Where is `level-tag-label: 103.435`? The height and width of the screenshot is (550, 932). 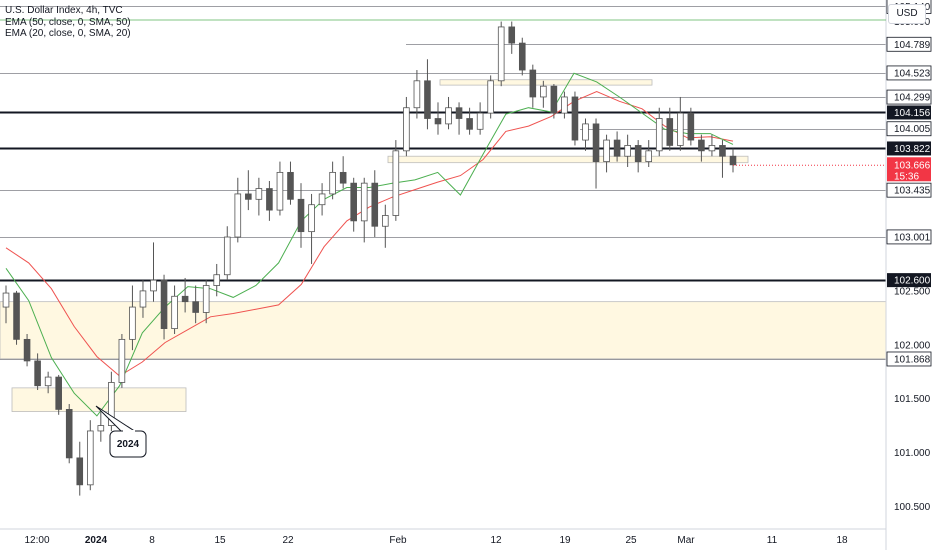 level-tag-label: 103.435 is located at coordinates (912, 191).